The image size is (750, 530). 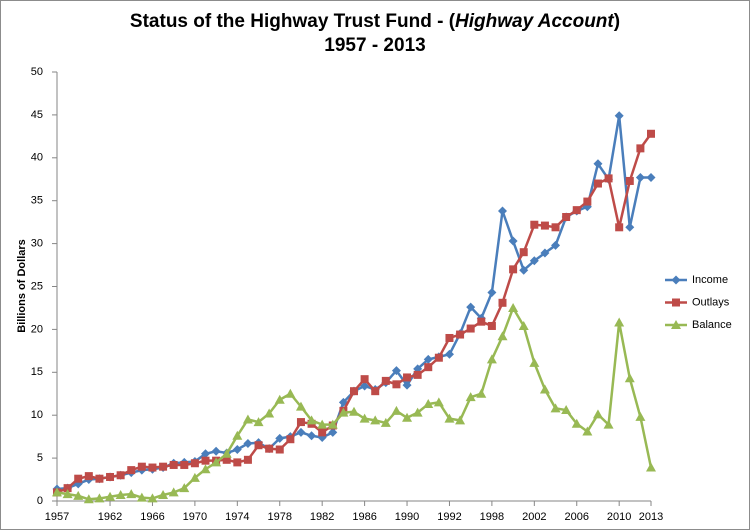 What do you see at coordinates (37, 415) in the screenshot?
I see `y-tick-label: 10` at bounding box center [37, 415].